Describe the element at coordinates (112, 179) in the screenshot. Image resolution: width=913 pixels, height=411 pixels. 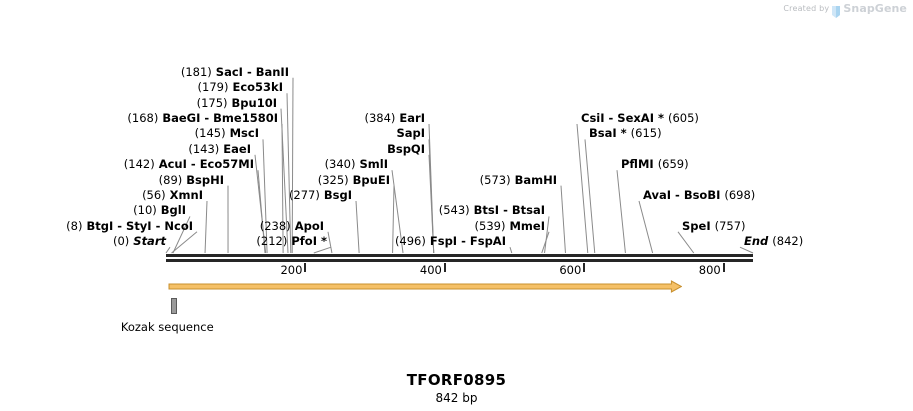
I see `enzyme-label: (89) BspHI` at that location.